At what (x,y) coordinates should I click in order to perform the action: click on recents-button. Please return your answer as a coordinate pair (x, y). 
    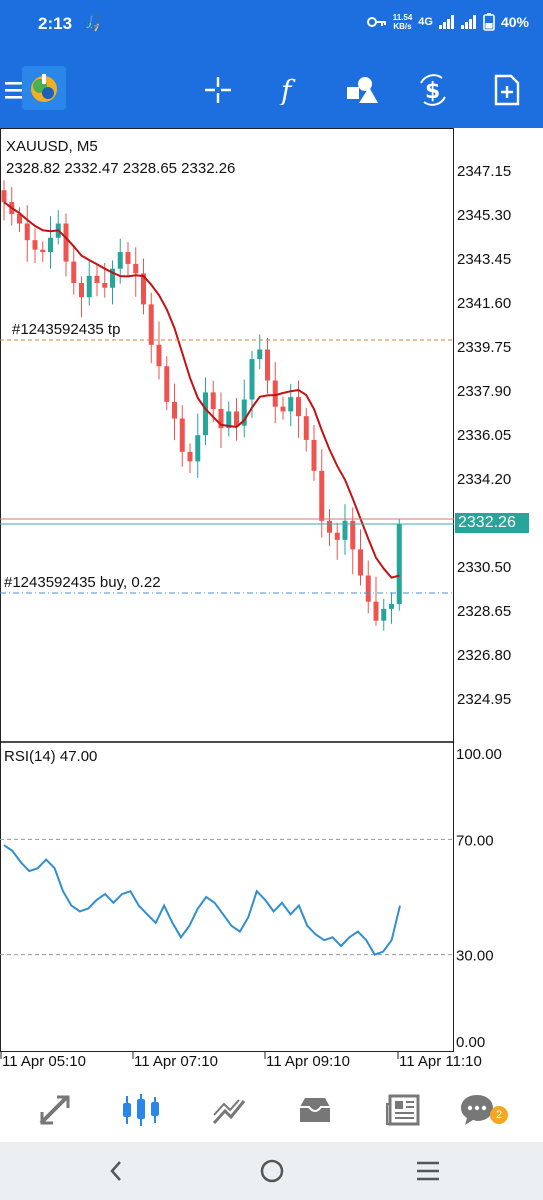
    Looking at the image, I should click on (428, 1171).